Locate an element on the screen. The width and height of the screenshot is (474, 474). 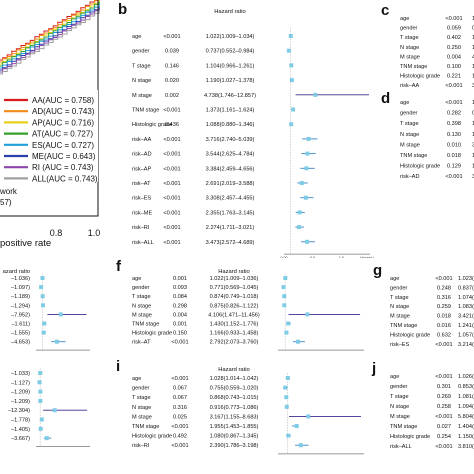
roc-legend-label: AP(AUC = 0.716) is located at coordinates (63, 122).